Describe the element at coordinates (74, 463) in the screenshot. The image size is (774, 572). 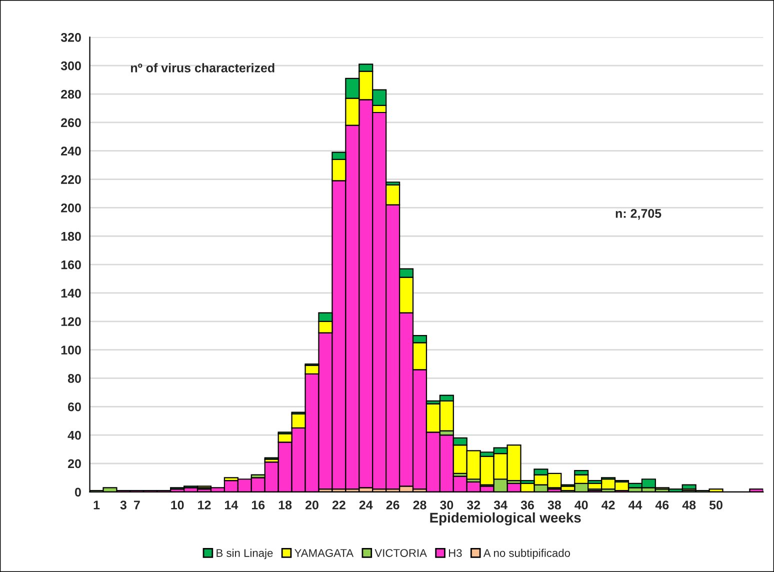
I see `y-tick-label: 20` at that location.